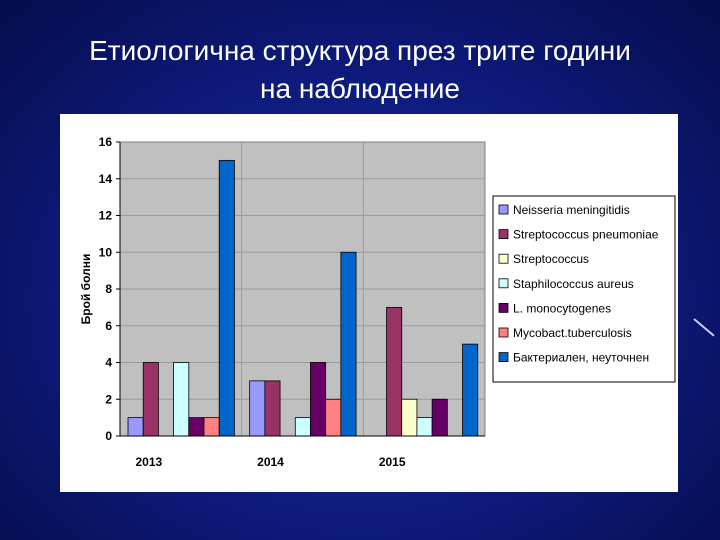 This screenshot has height=540, width=720. What do you see at coordinates (571, 210) in the screenshot?
I see `legend-label-1: Neisseria meningitidis` at bounding box center [571, 210].